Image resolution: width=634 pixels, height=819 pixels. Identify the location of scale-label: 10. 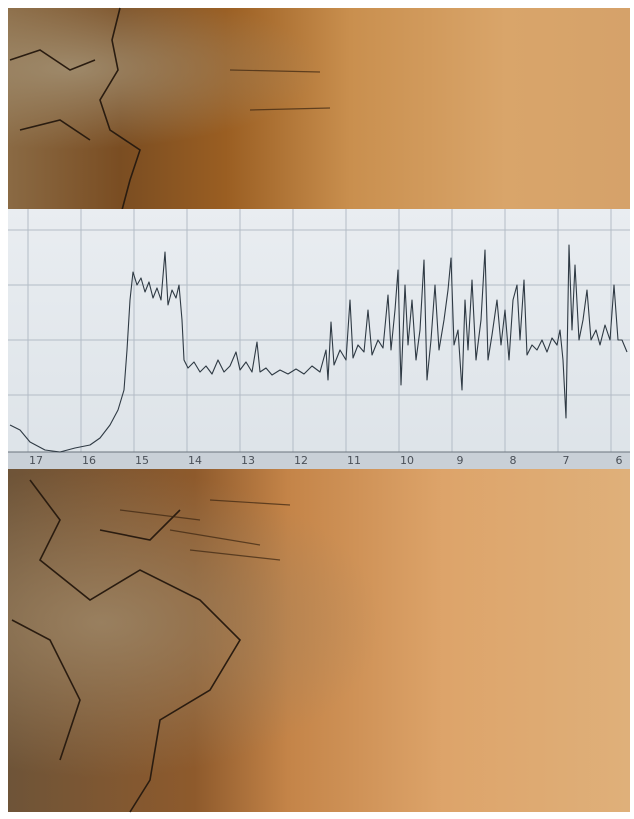
(407, 460).